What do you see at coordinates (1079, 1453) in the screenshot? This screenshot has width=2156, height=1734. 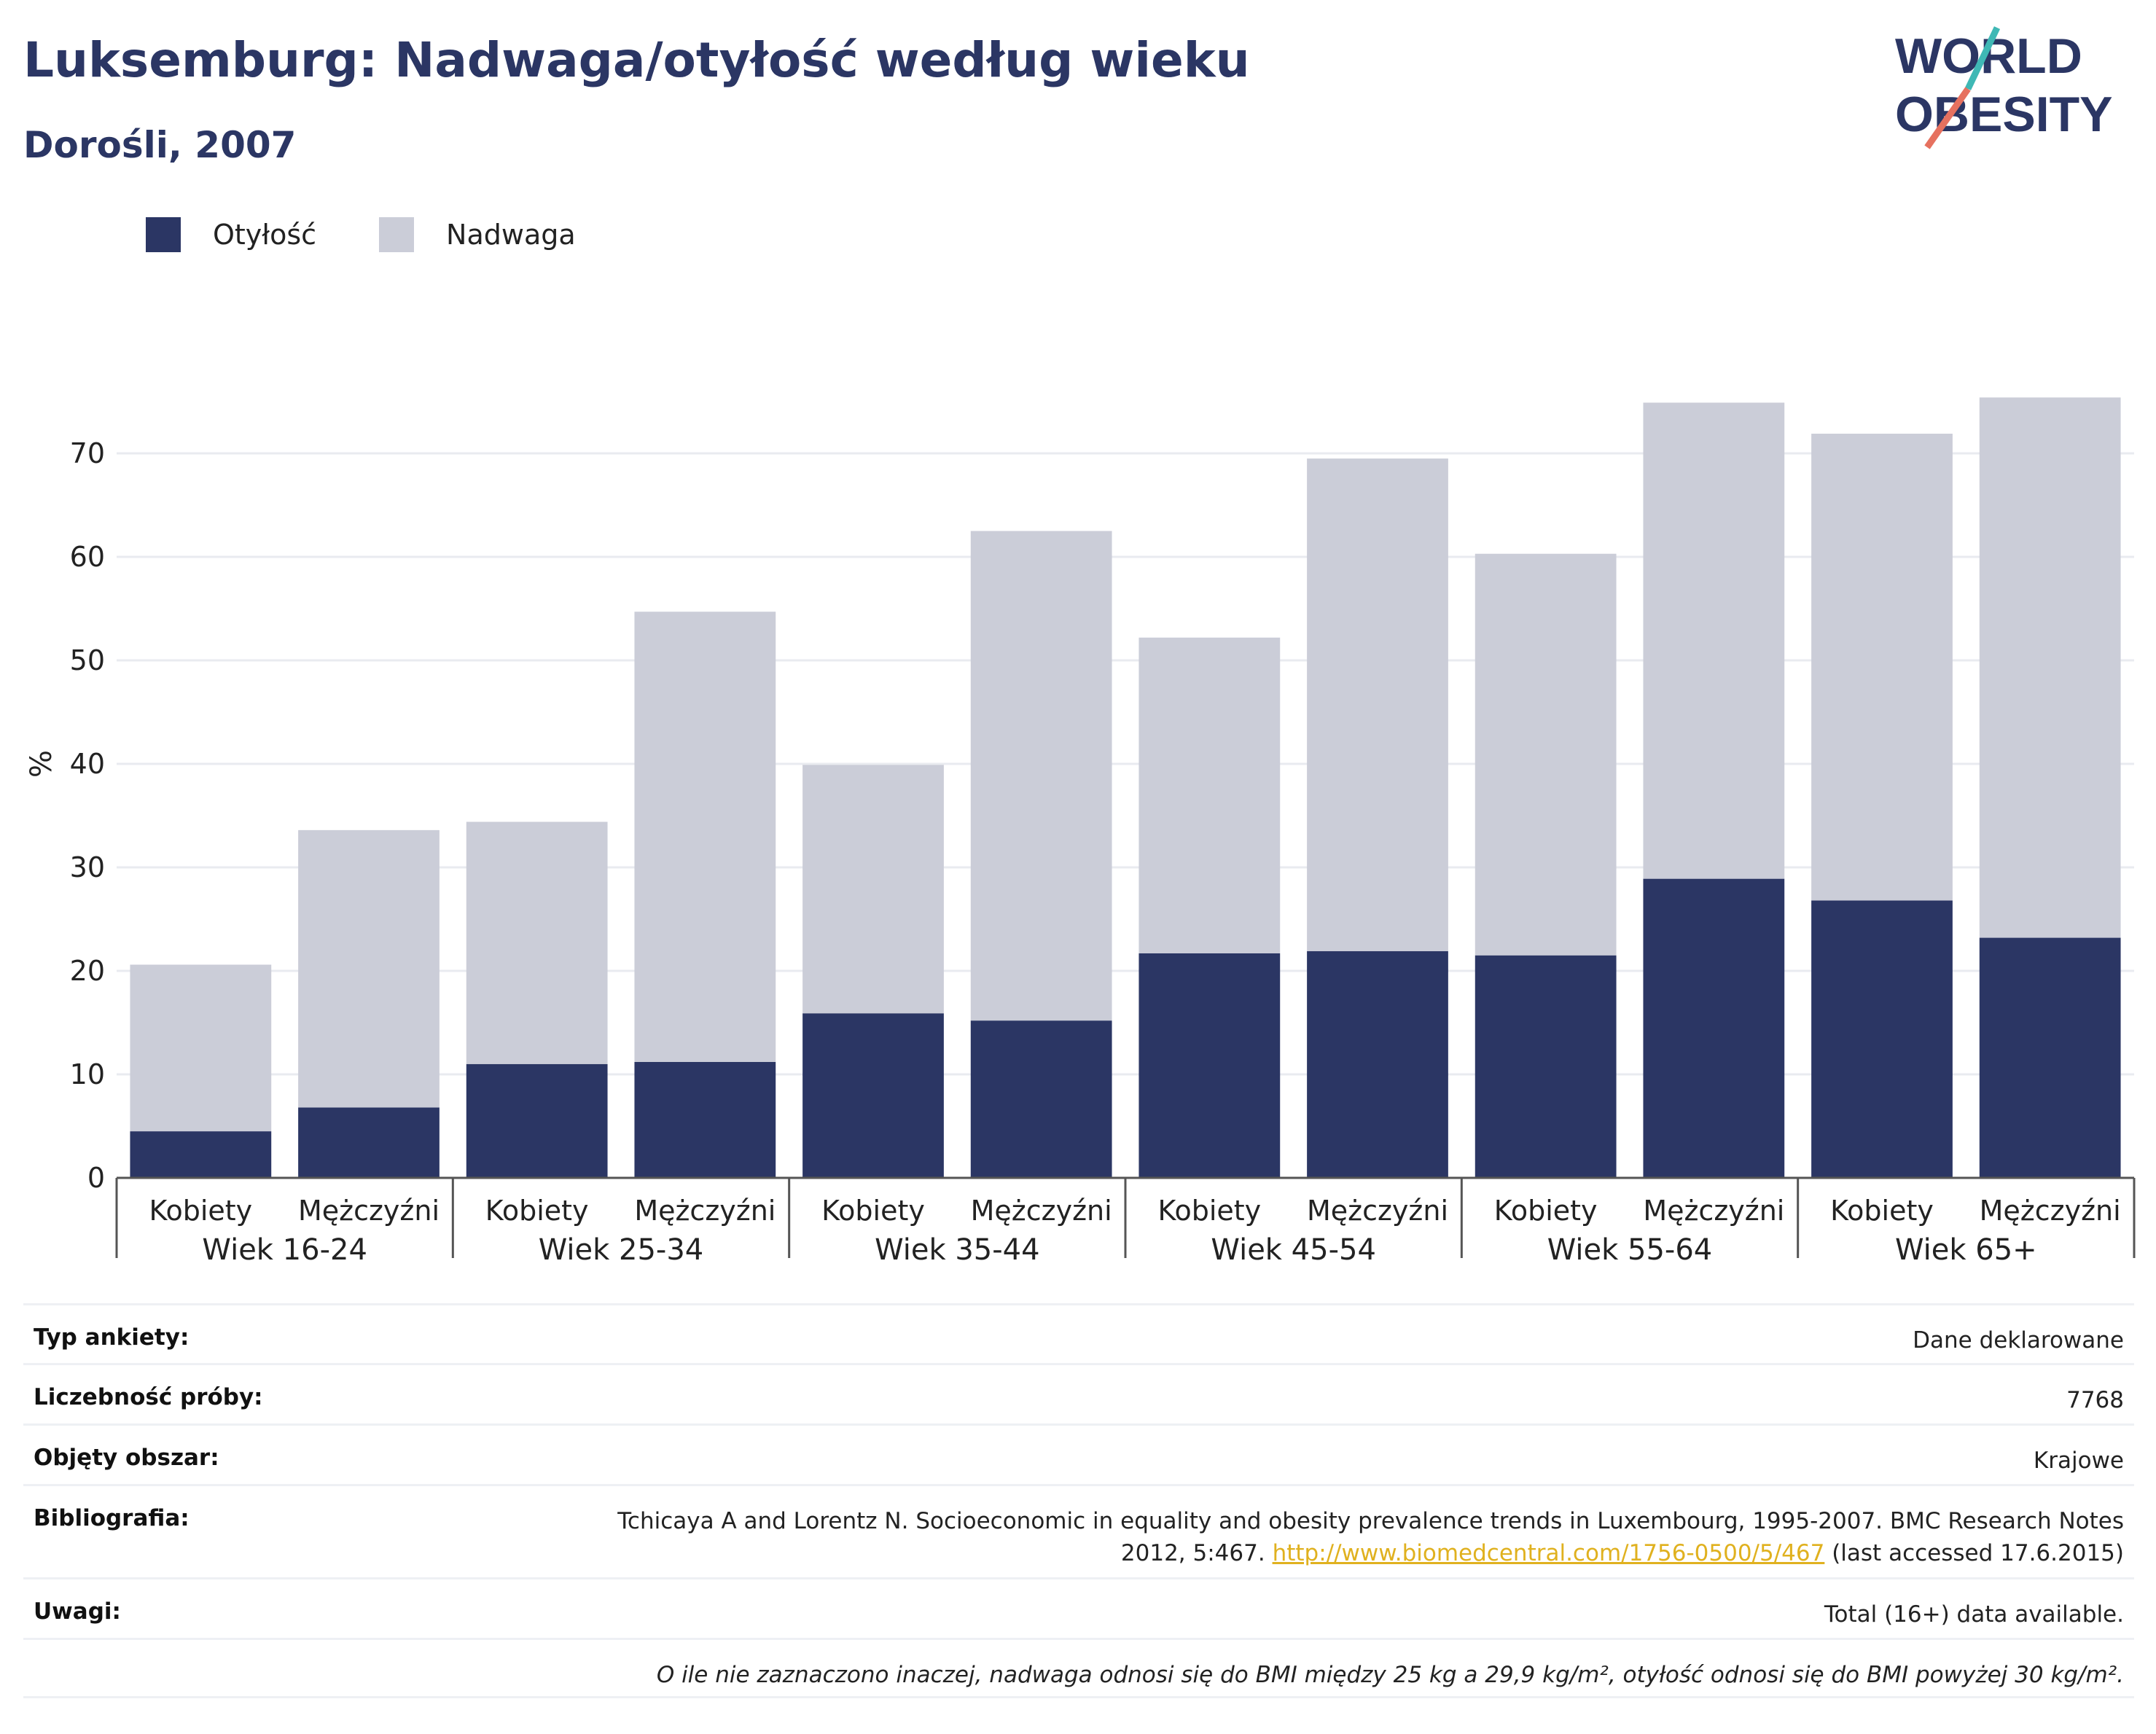 I see `info-row-area: Objęty obszar: Krajowe` at bounding box center [1079, 1453].